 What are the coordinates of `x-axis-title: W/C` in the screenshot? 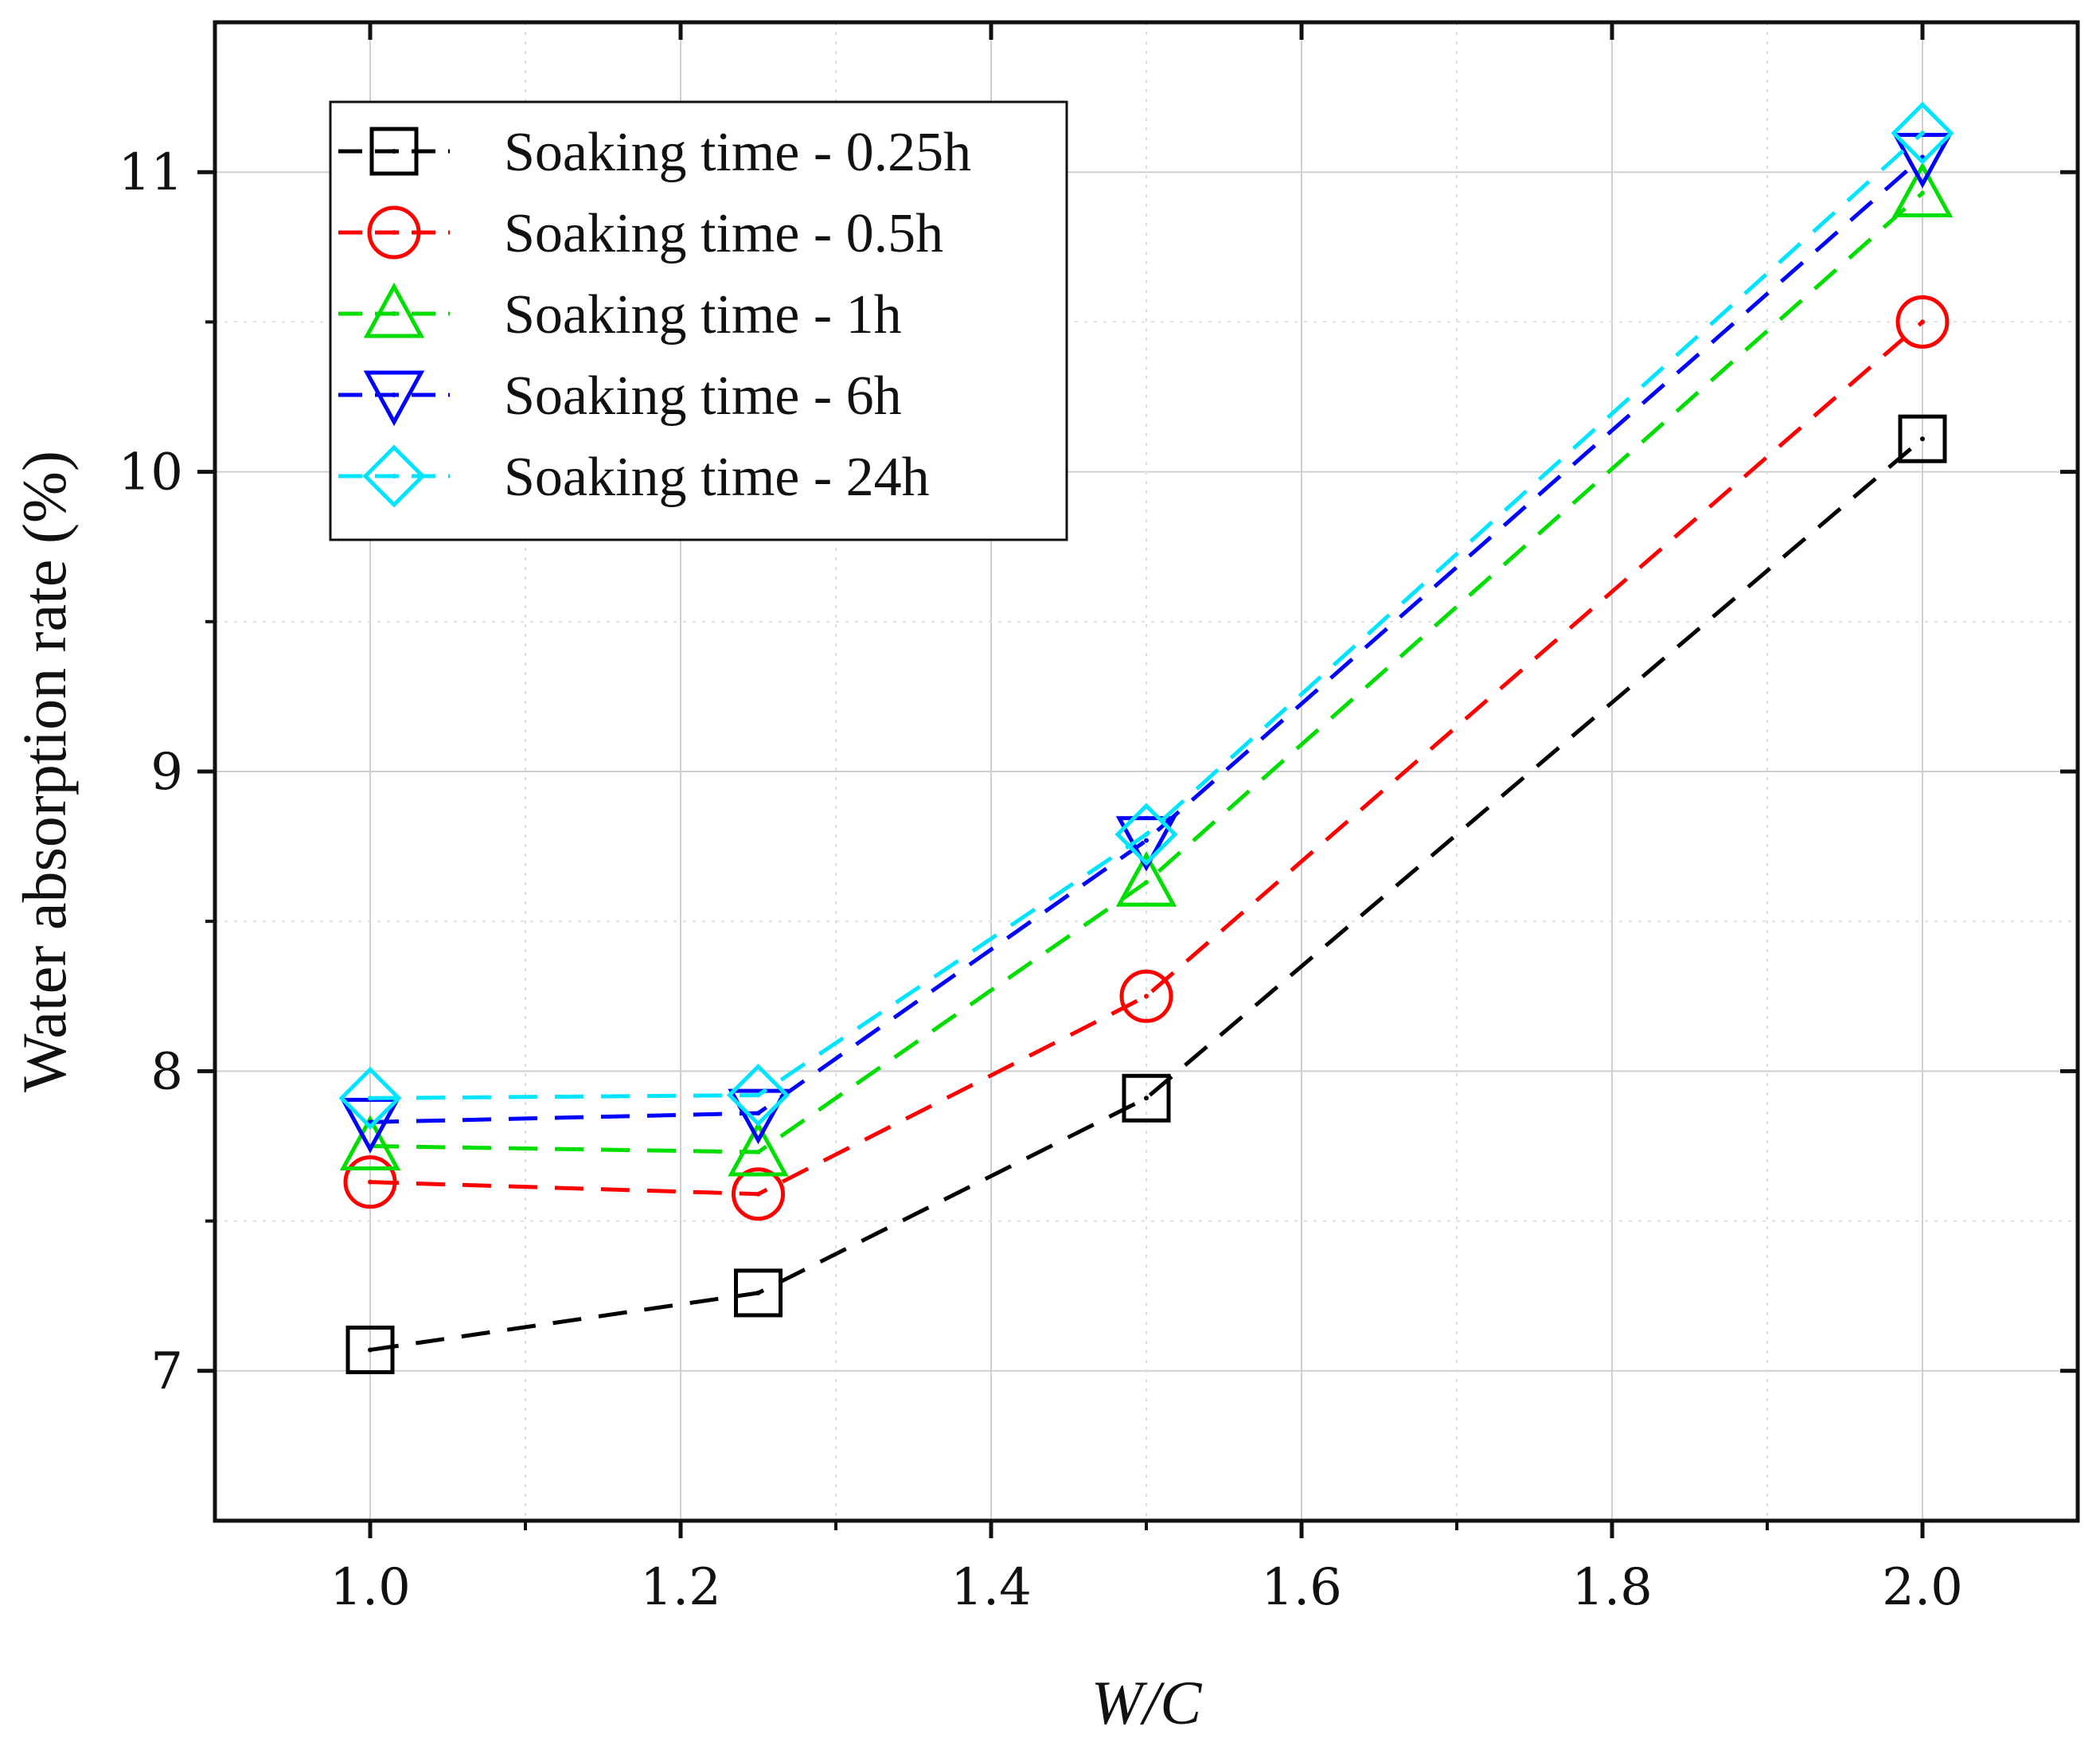 It's located at (1147, 1703).